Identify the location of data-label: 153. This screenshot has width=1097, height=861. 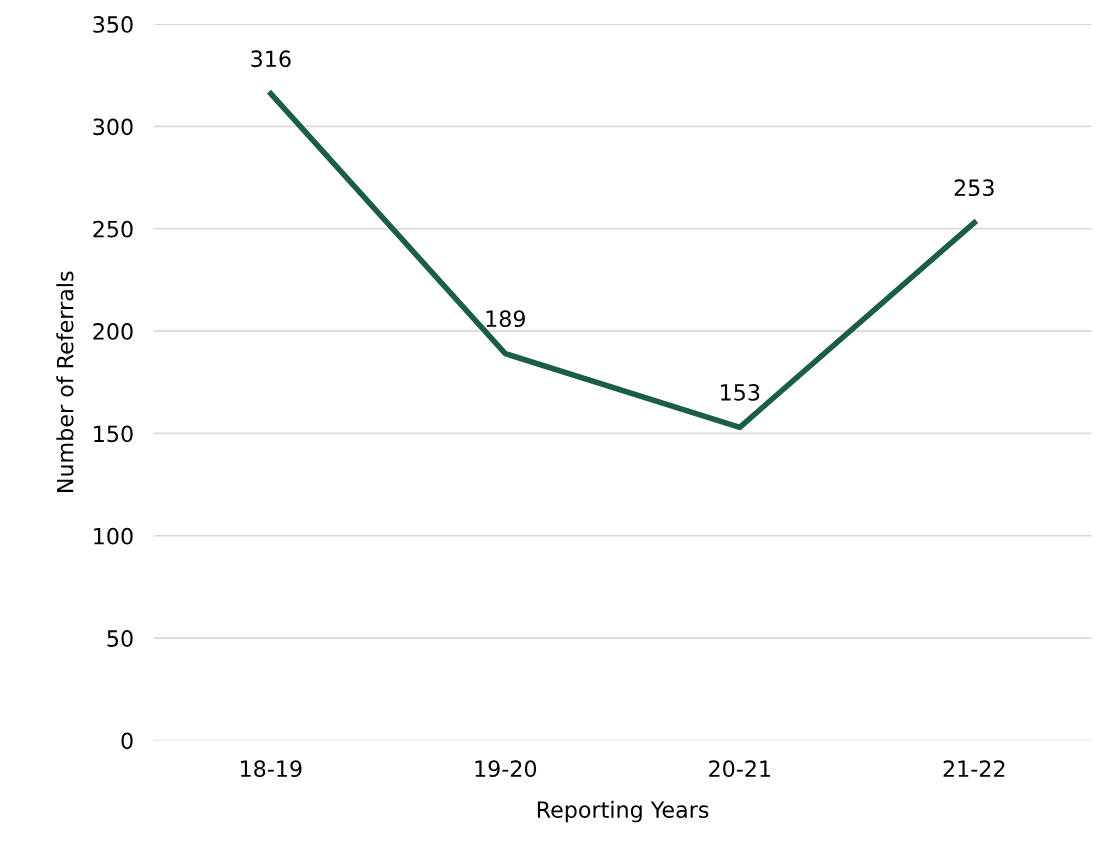
(740, 392).